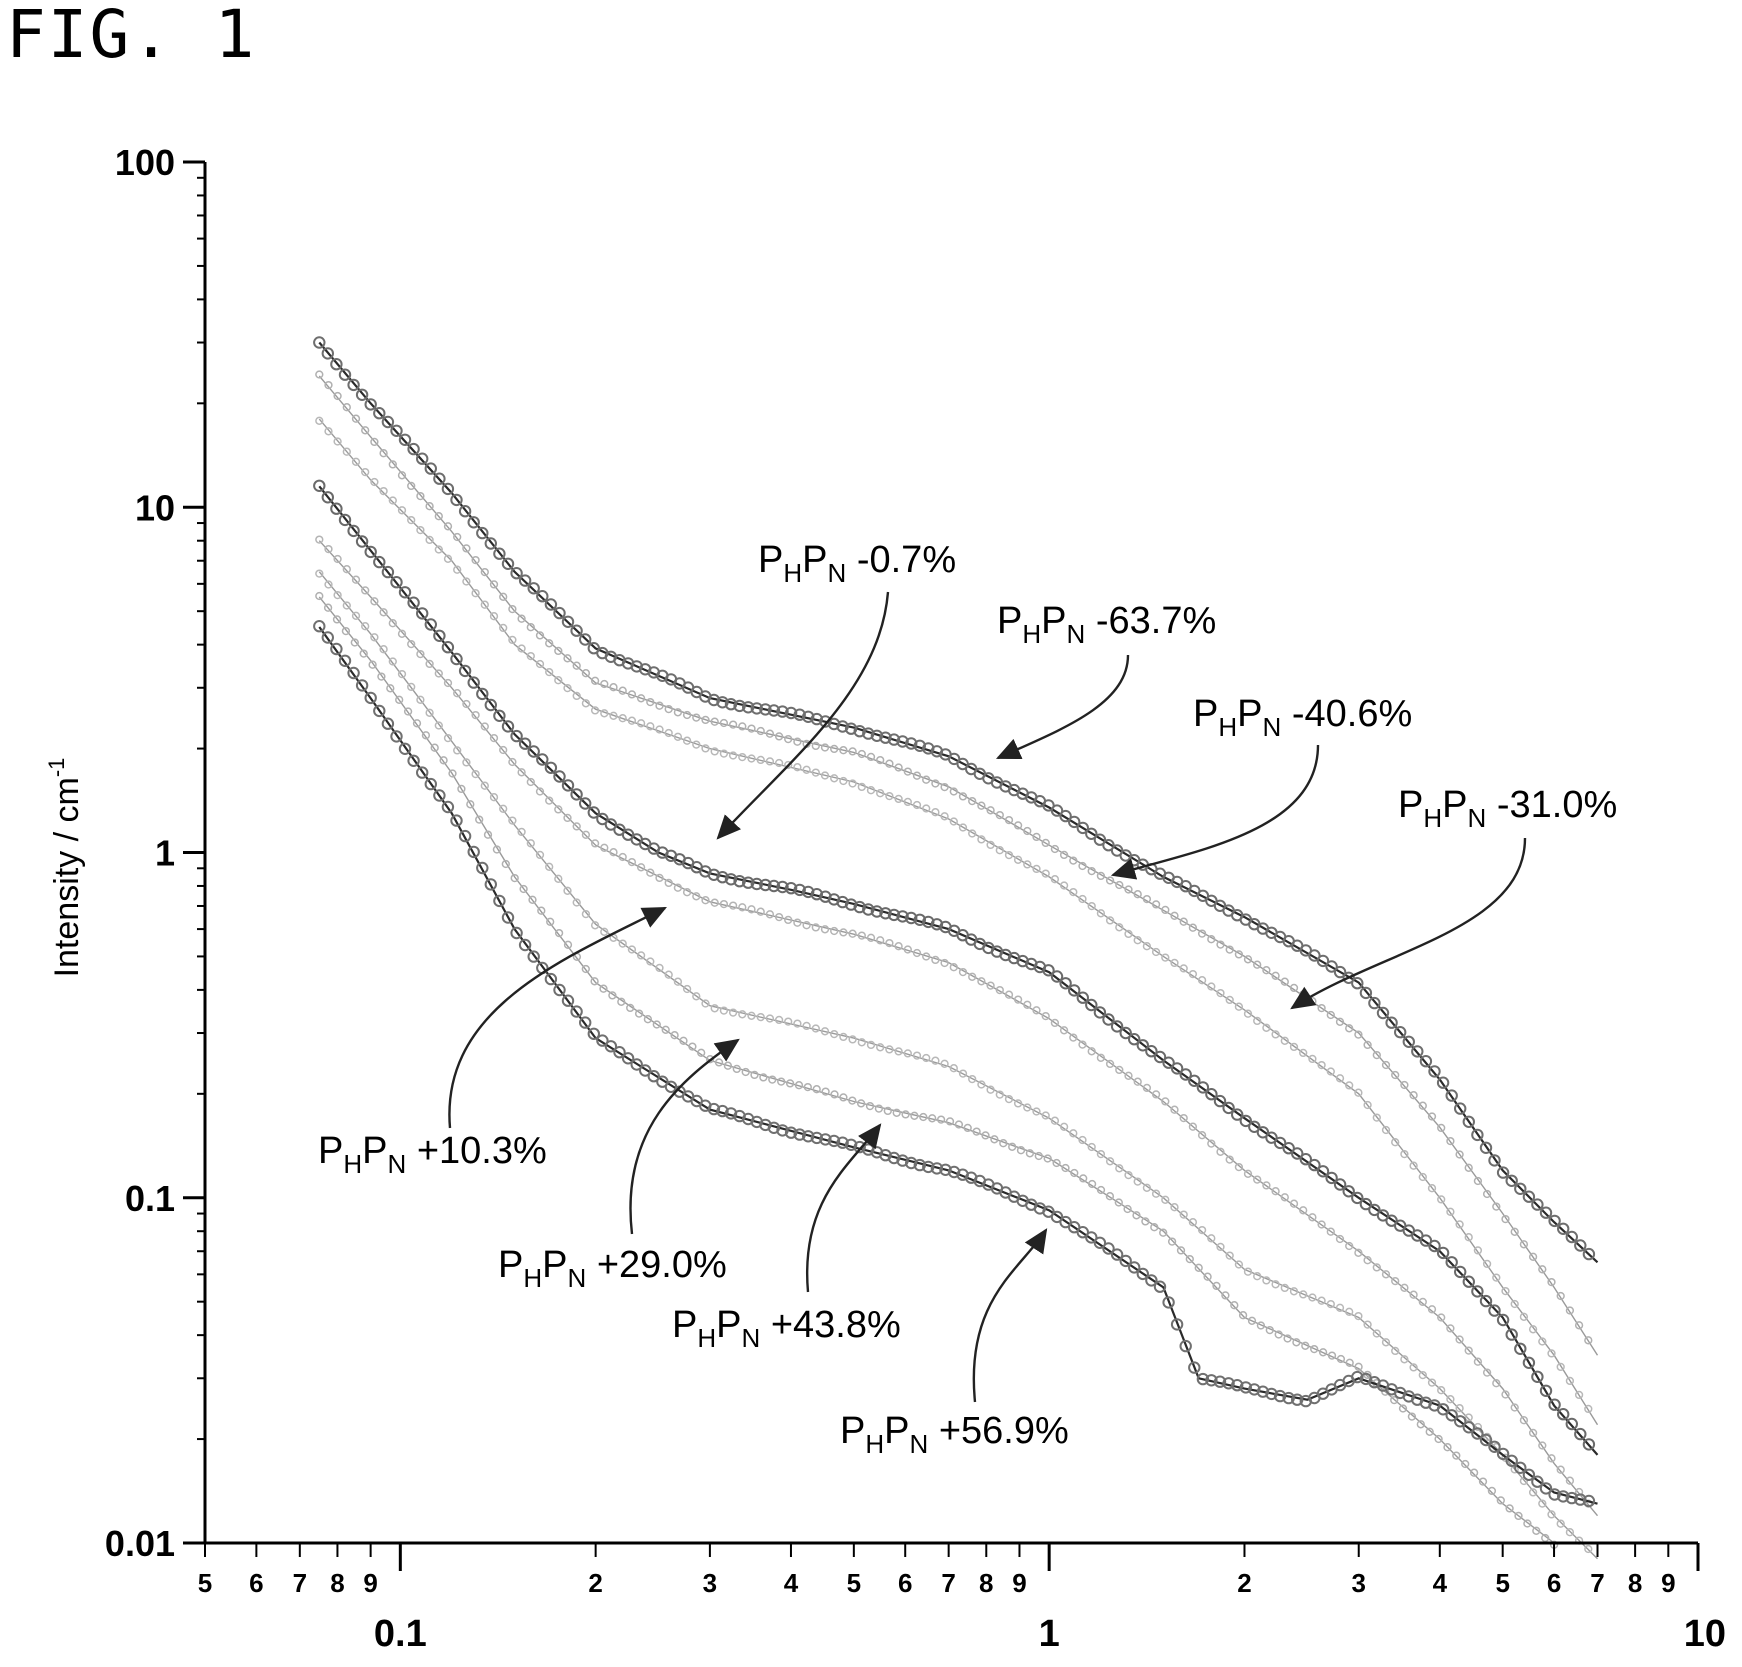  I want to click on annotation-arrow, so click(803, 715).